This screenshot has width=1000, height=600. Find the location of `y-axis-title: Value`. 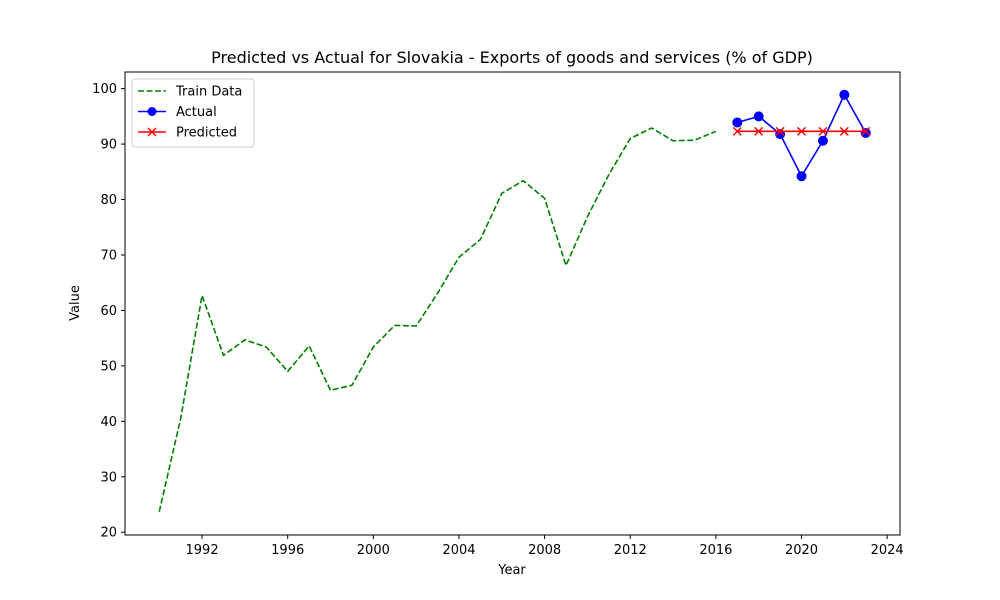

y-axis-title: Value is located at coordinates (75, 303).